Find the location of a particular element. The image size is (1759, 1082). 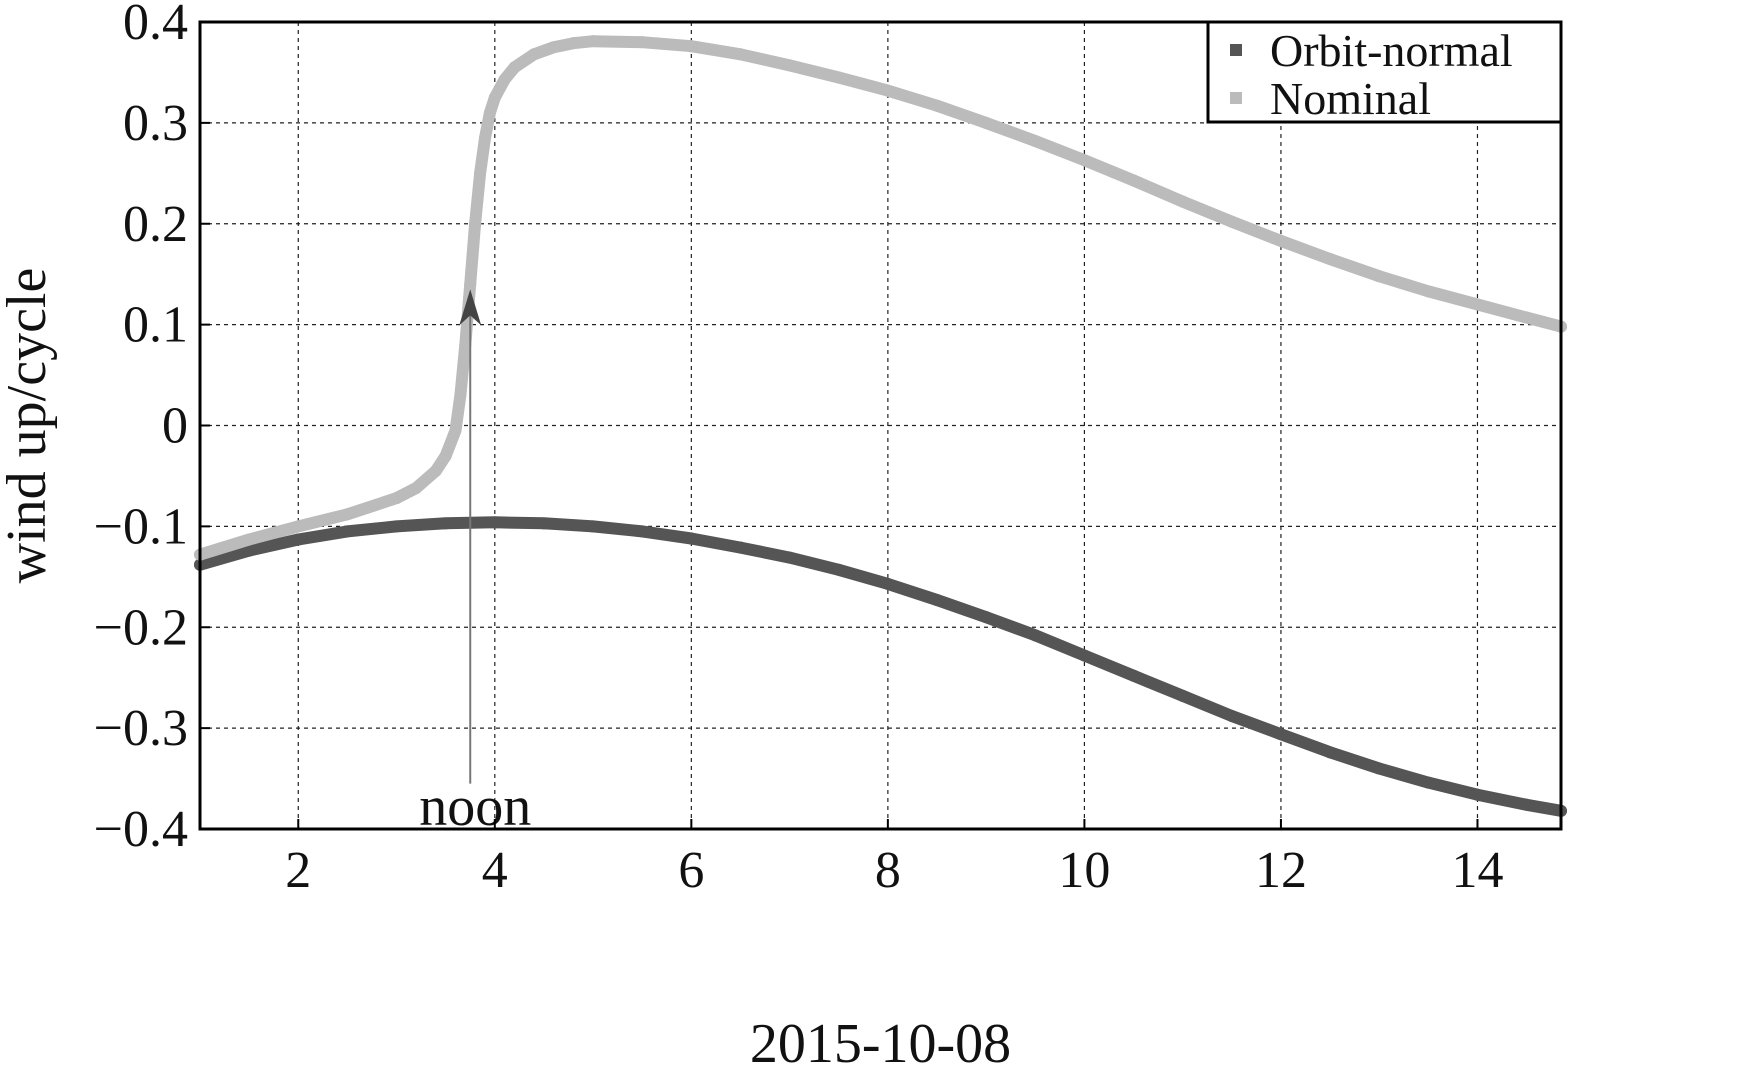

x-tick-label: 14 is located at coordinates (1477, 870).